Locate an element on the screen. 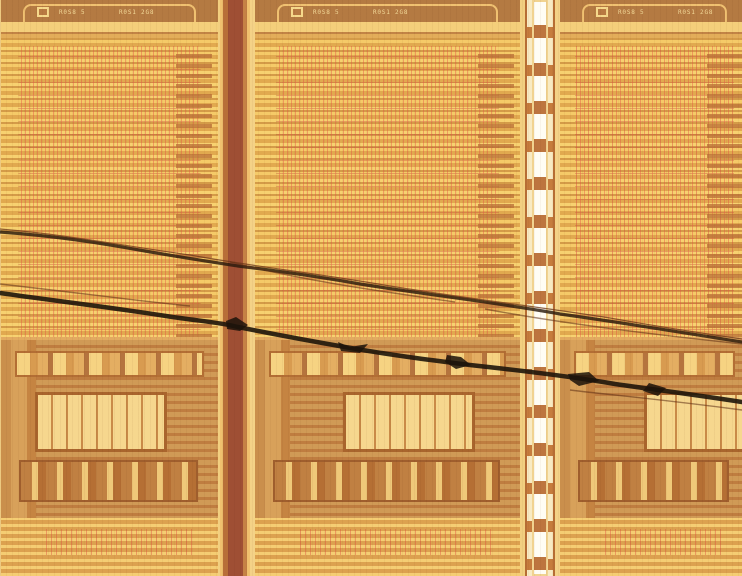 The image size is (742, 576). right-scribe-test-column is located at coordinates (540, 288).